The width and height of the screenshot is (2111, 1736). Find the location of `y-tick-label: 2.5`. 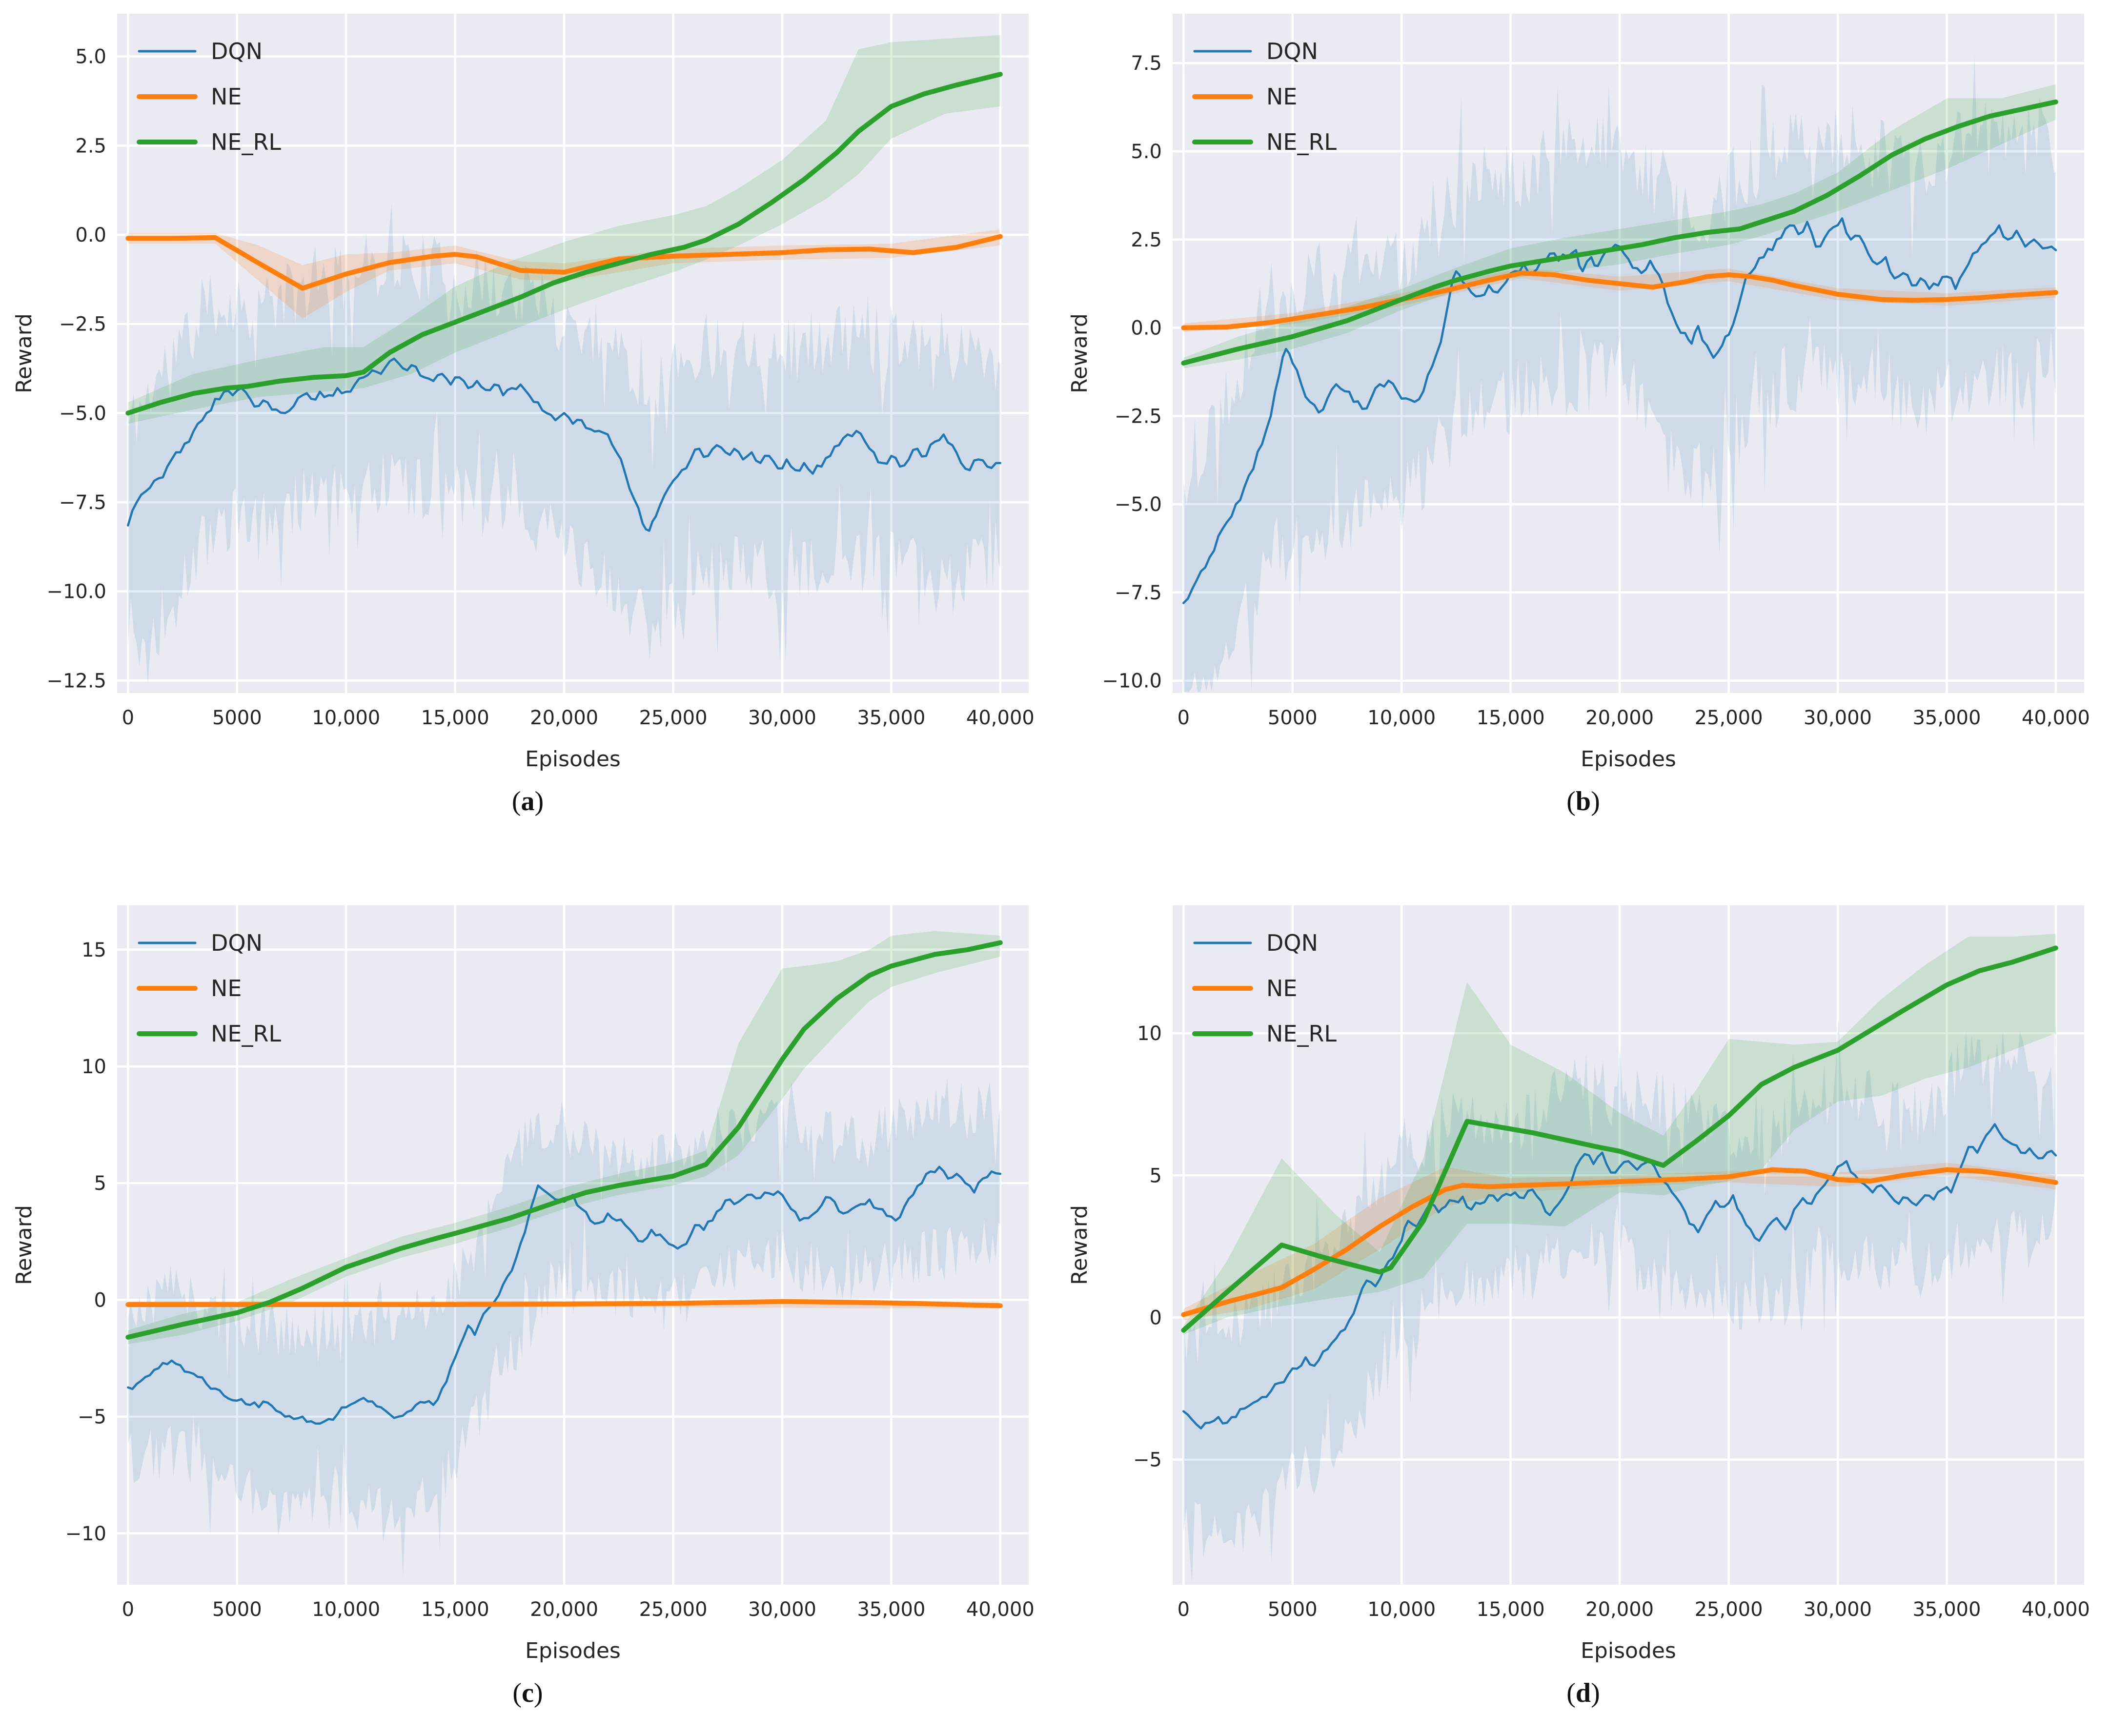

y-tick-label: 2.5 is located at coordinates (91, 146).